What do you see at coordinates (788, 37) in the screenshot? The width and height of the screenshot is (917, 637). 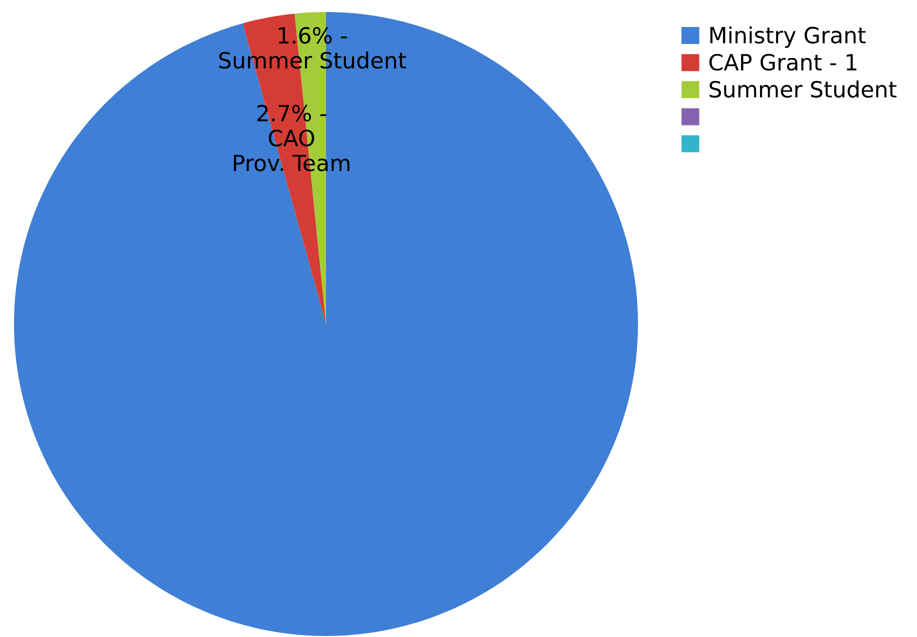 I see `legend-label: Ministry Grant` at bounding box center [788, 37].